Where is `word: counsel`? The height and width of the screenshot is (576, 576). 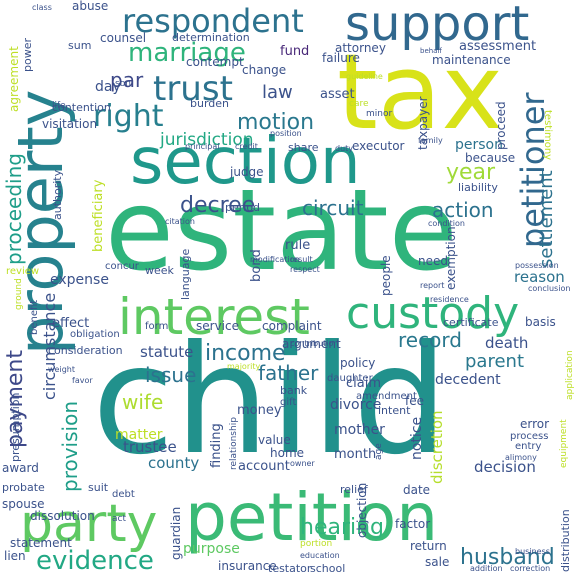
word: counsel is located at coordinates (123, 38).